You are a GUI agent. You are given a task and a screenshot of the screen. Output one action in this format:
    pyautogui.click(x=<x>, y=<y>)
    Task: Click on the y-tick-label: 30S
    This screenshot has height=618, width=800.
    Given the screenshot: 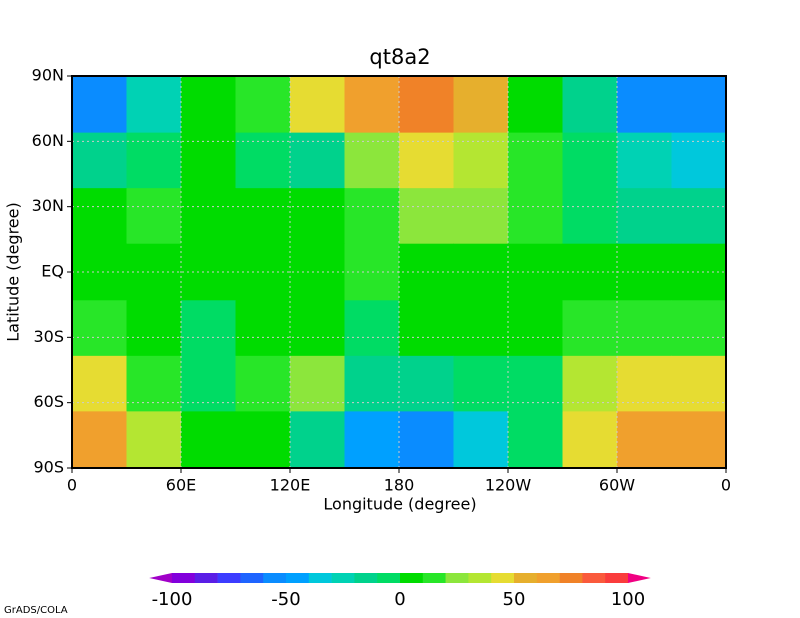 What is the action you would take?
    pyautogui.click(x=48, y=336)
    